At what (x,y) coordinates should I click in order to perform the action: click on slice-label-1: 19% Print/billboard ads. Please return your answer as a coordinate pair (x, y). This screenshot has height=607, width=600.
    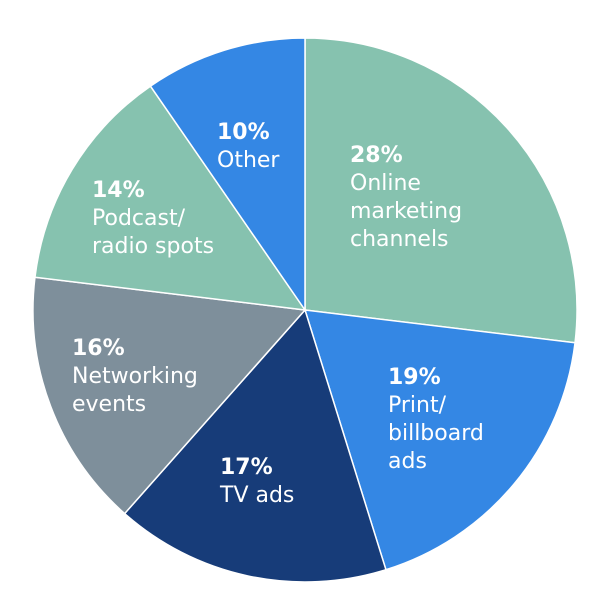
    Looking at the image, I should click on (436, 419).